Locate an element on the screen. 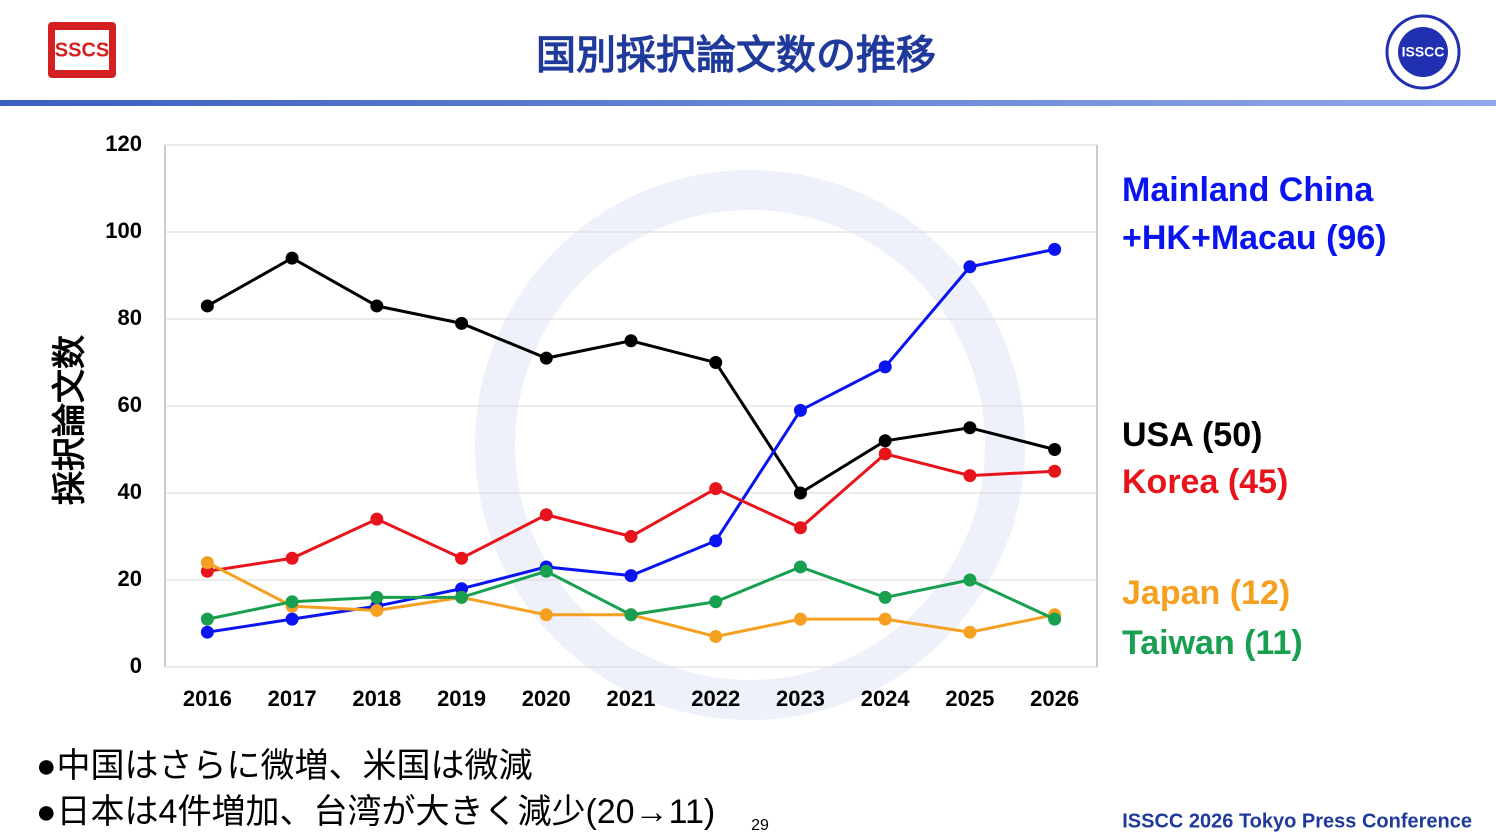 The height and width of the screenshot is (839, 1496). header-rule is located at coordinates (748, 103).